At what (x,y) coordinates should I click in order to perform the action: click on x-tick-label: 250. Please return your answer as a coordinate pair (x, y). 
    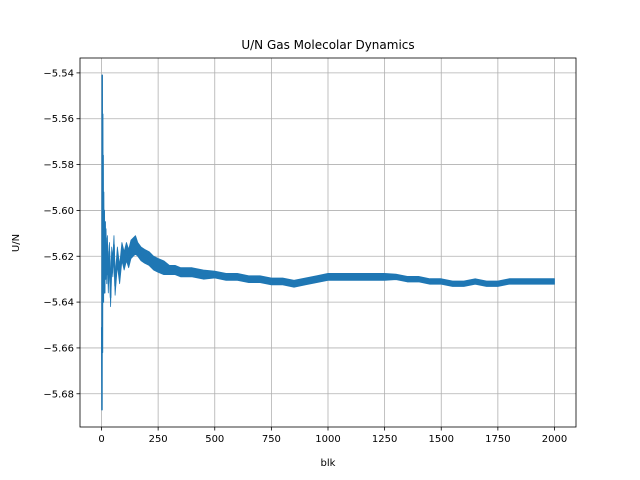
    Looking at the image, I should click on (158, 439).